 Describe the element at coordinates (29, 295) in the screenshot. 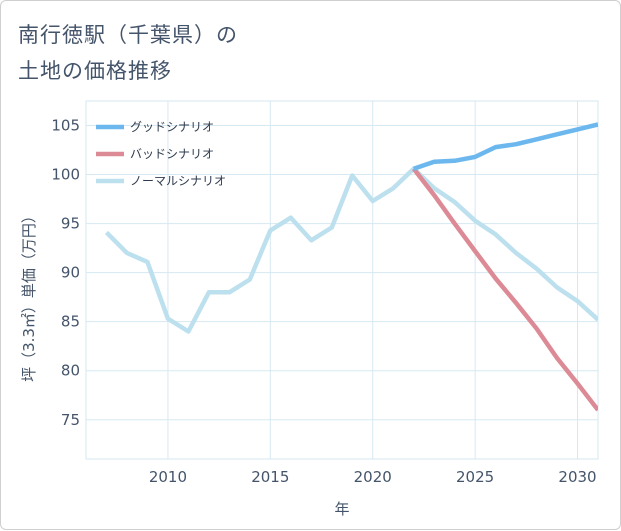

I see `y-axis-title: 坪（3.3㎡）単価（万円）` at that location.